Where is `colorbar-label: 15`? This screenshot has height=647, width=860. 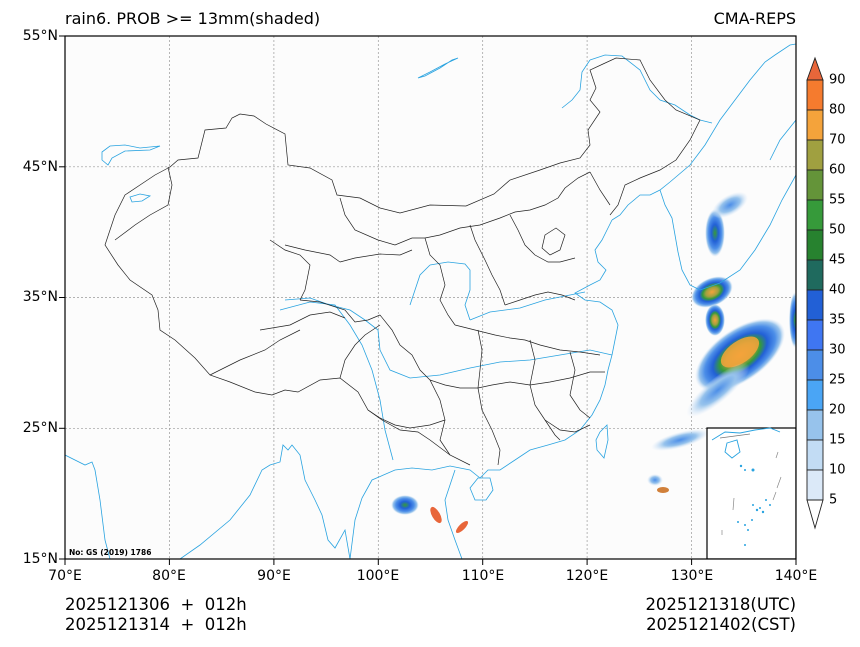 colorbar-label: 15 is located at coordinates (837, 440).